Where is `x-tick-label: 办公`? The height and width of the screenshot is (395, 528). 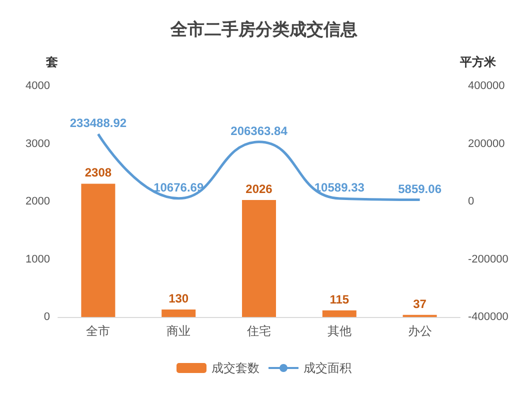 x-tick-label: 办公 is located at coordinates (420, 331).